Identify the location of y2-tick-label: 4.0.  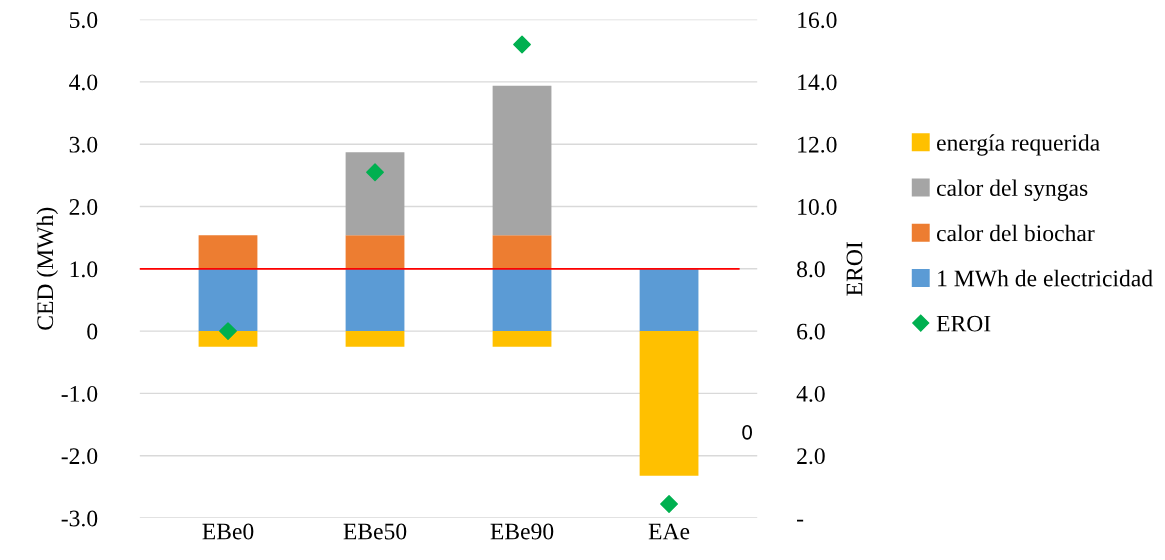
(810, 393).